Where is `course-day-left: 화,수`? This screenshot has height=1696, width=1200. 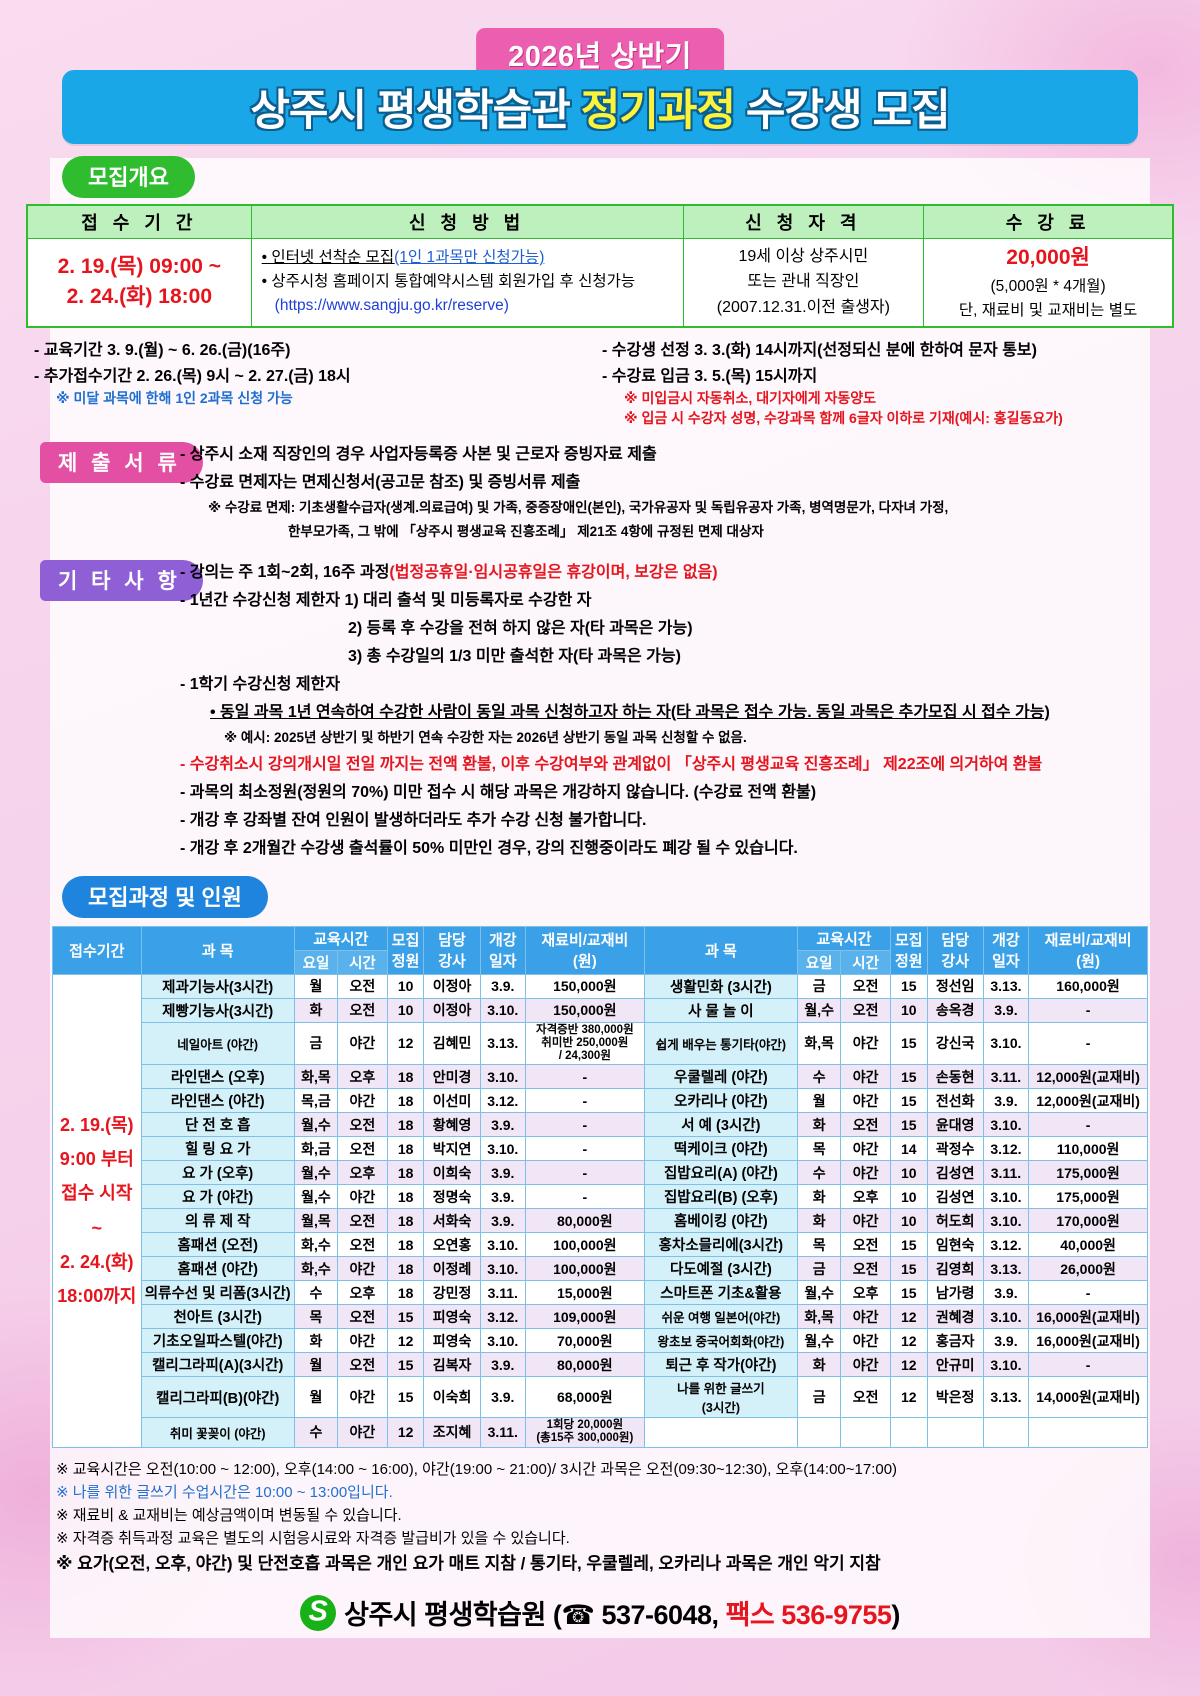
course-day-left: 화,수 is located at coordinates (316, 1245).